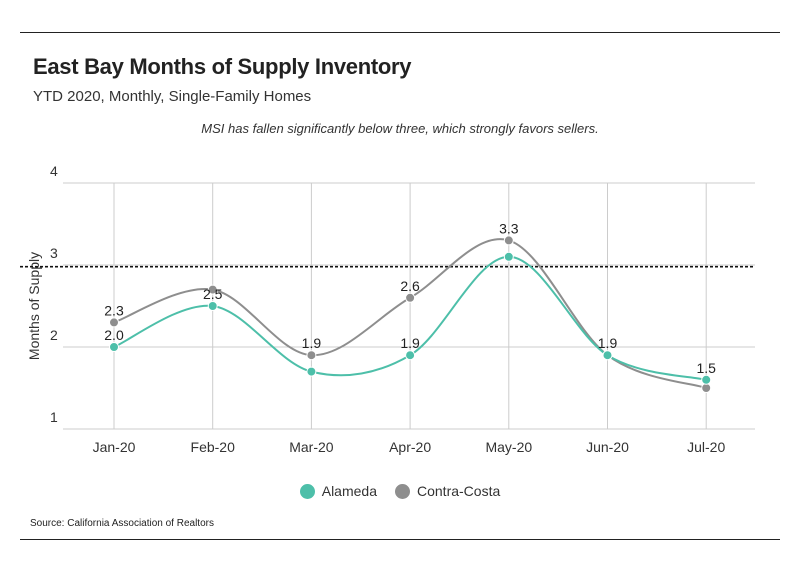  I want to click on chart-title: East Bay Months of Supply Inventory, so click(222, 66).